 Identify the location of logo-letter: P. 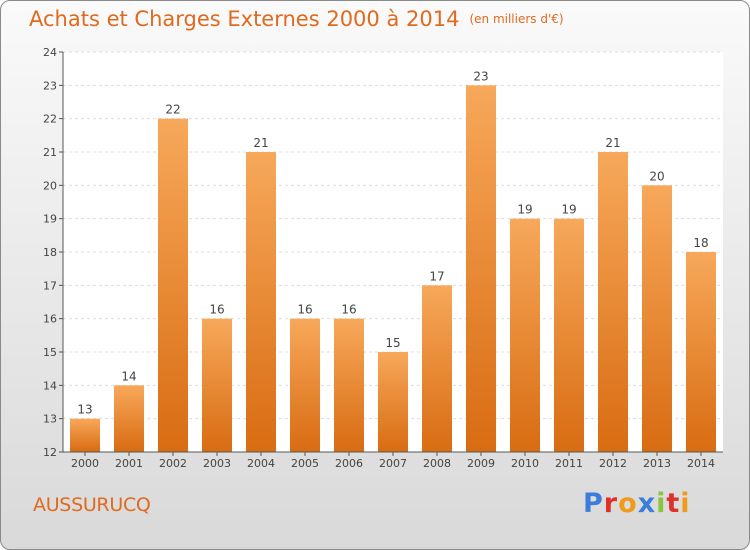
(593, 503).